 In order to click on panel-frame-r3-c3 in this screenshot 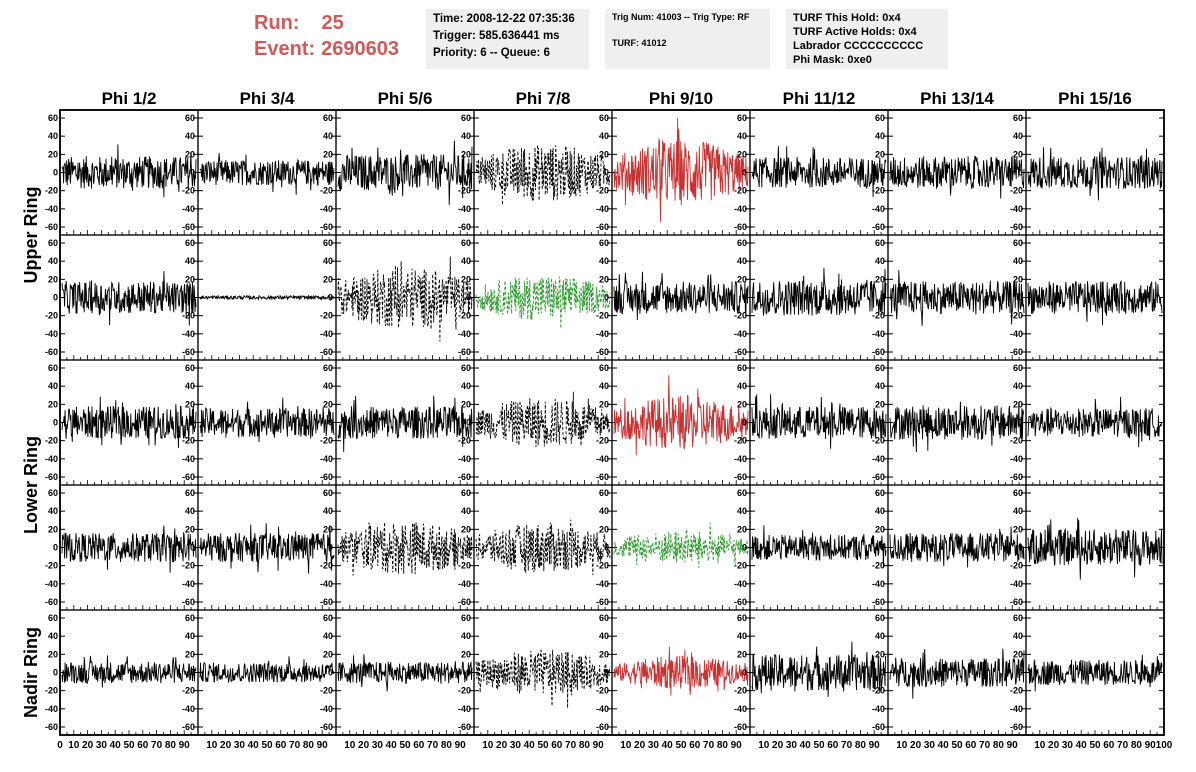, I will do `click(543, 547)`.